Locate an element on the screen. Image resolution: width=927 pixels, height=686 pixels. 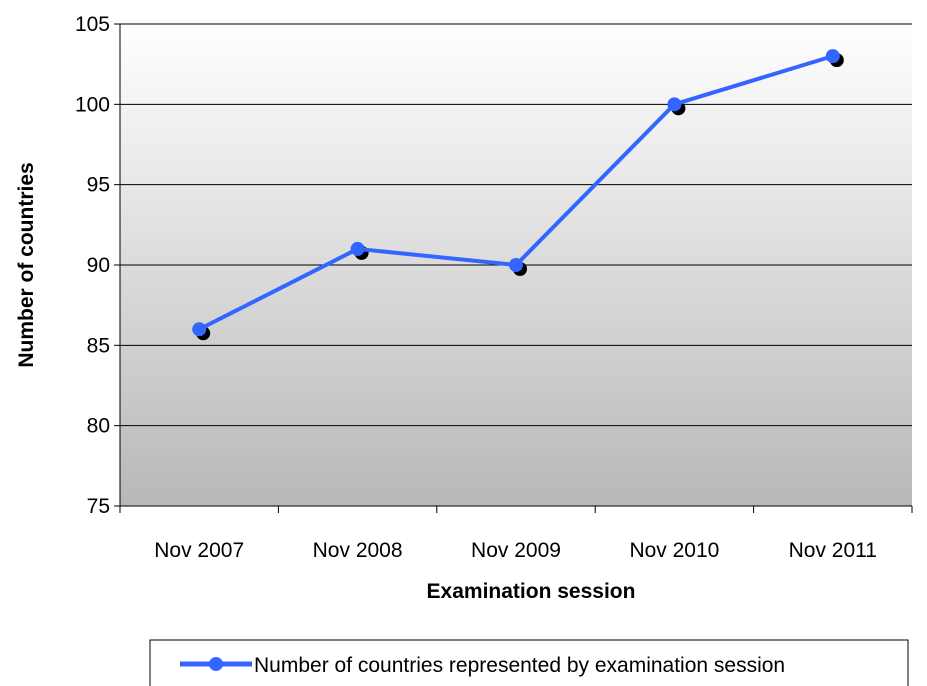
x-axis-title: Examination session is located at coordinates (531, 591).